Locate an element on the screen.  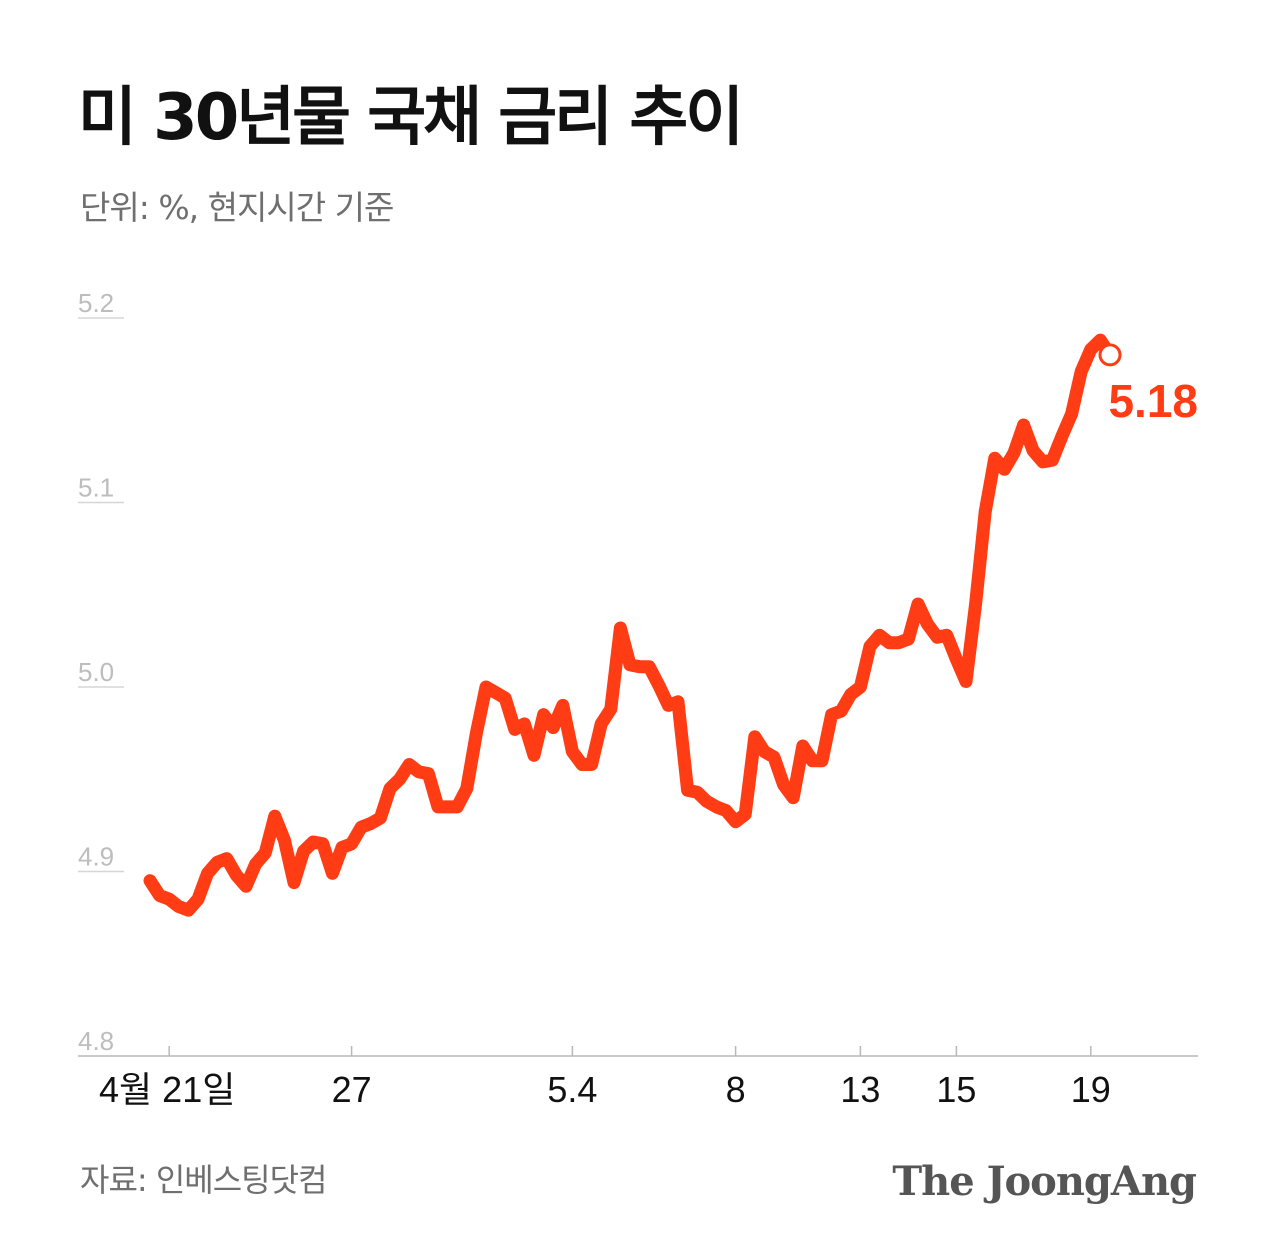
x-tick-label: 4월 21일 is located at coordinates (167, 1089).